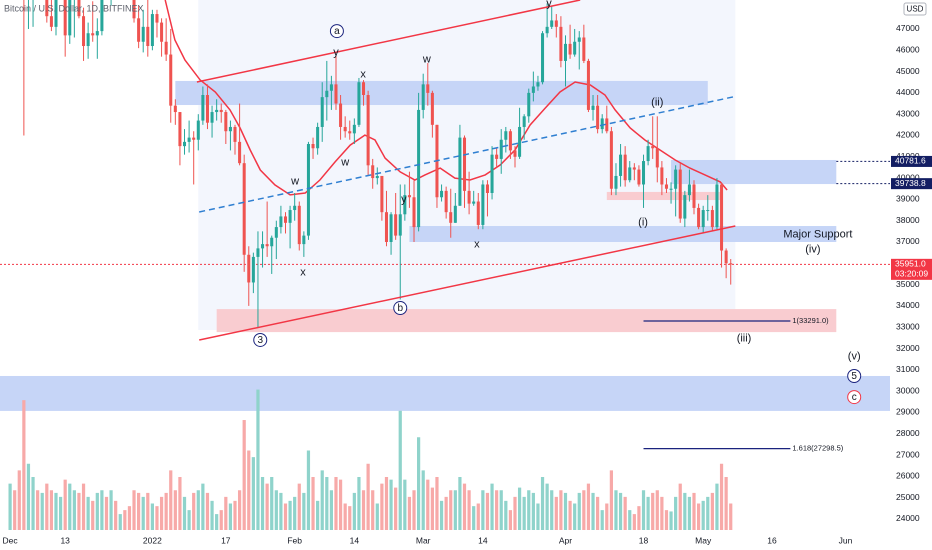  Describe the element at coordinates (854, 376) in the screenshot. I see `wave-label: 5` at that location.